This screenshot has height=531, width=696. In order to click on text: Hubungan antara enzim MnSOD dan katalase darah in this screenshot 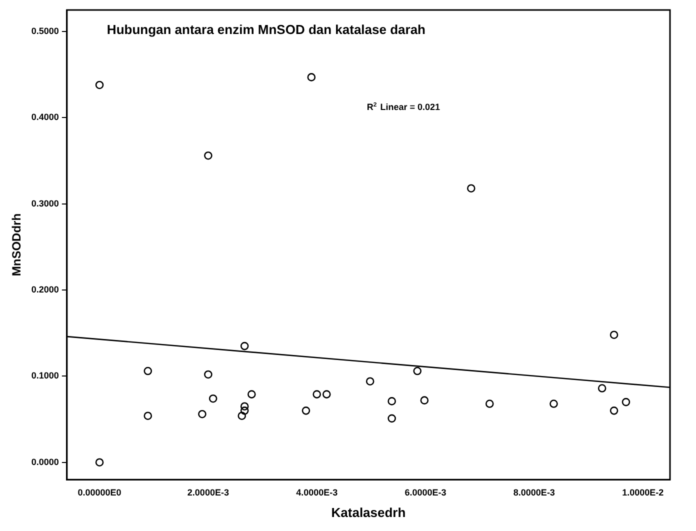, I will do `click(266, 29)`.